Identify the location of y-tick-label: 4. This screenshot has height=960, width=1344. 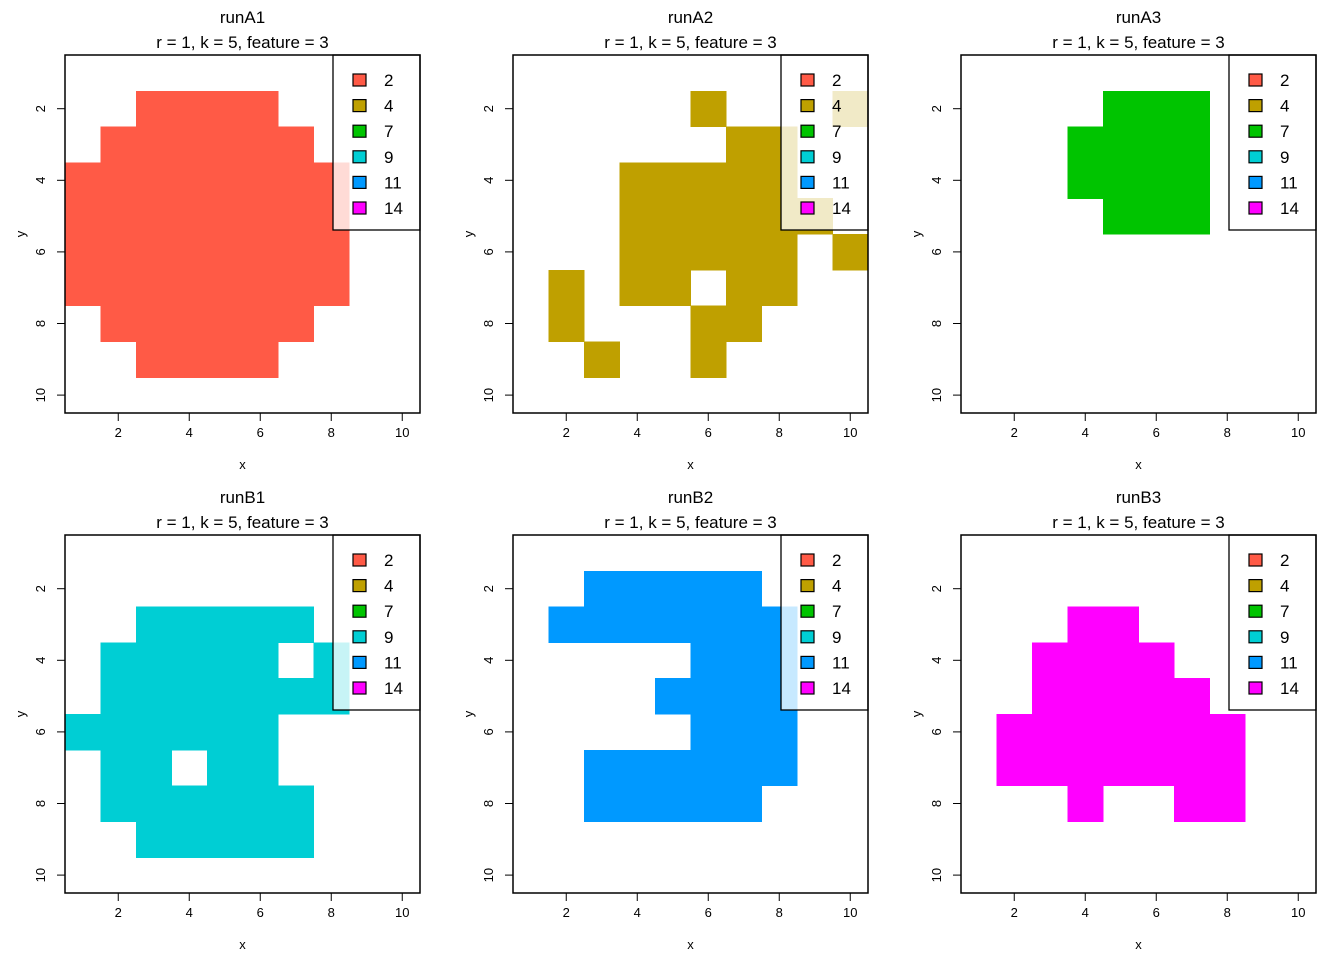
(40, 660).